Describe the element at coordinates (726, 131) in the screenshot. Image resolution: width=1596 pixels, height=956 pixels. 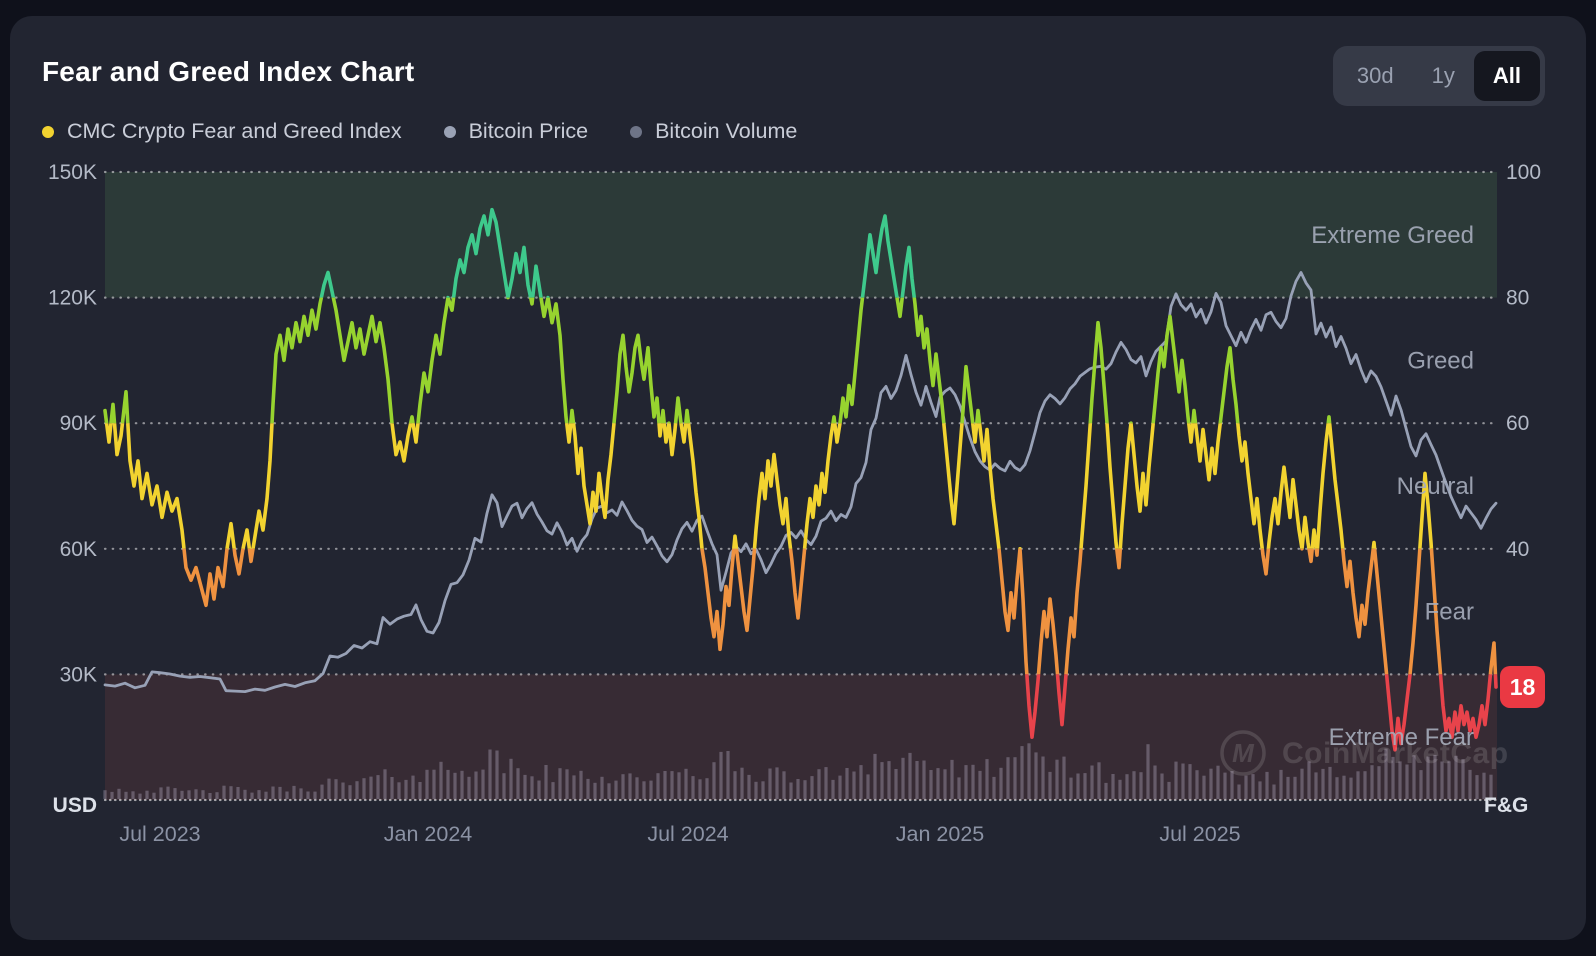
I see `legend-label: Bitcoin Volume` at that location.